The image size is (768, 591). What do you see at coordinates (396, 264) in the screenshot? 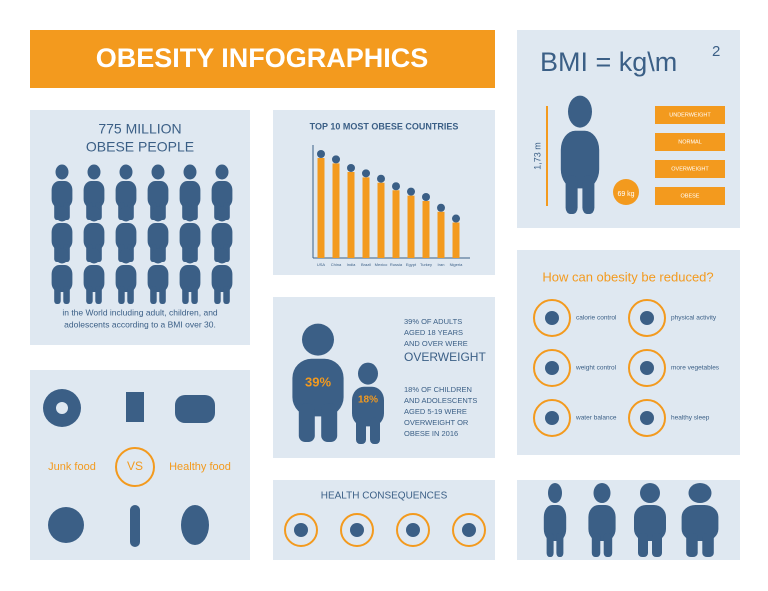
I see `x-tick-label: Russia` at bounding box center [396, 264].